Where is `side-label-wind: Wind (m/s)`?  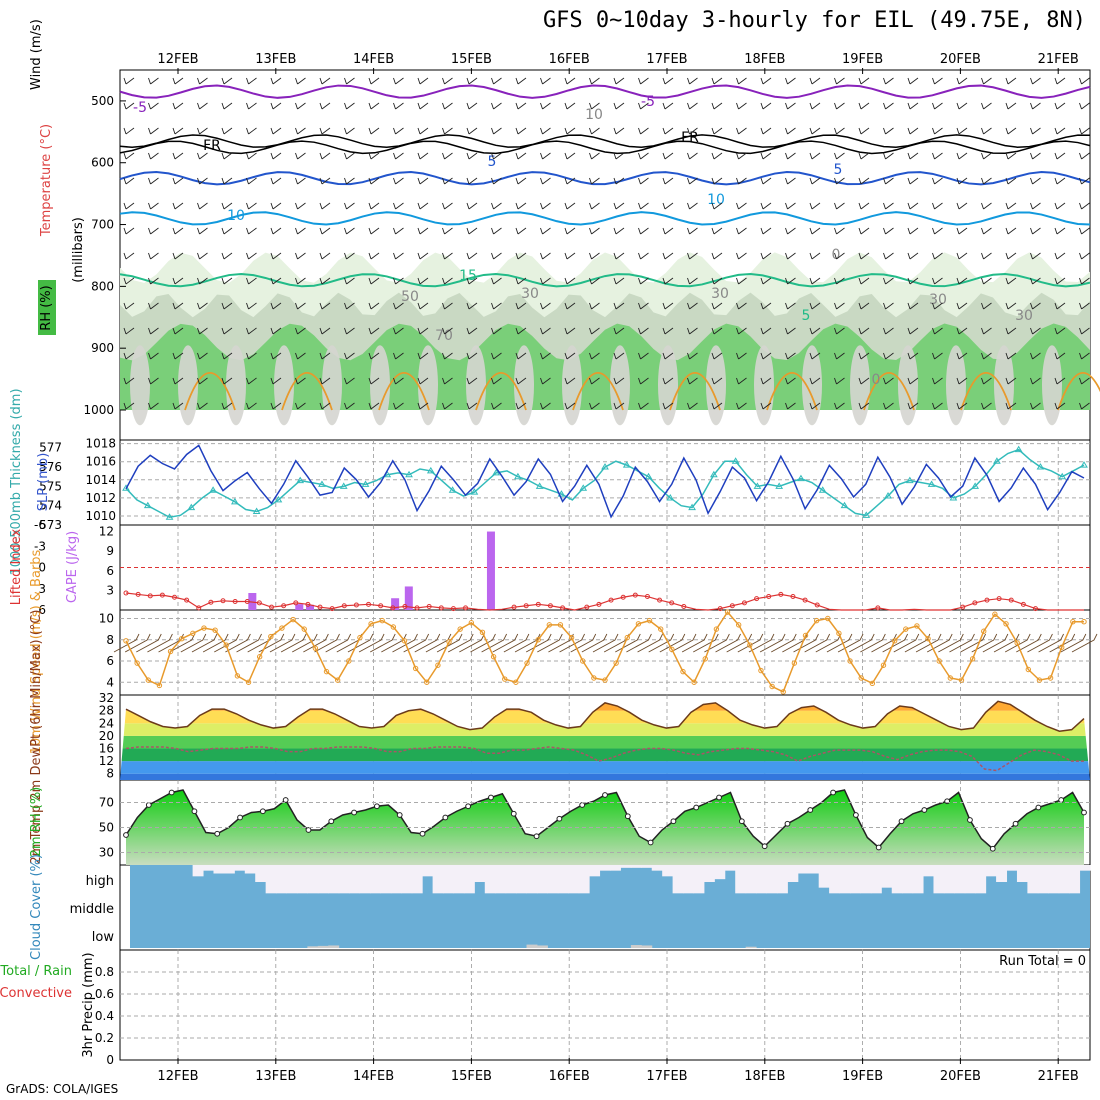 side-label-wind: Wind (m/s) is located at coordinates (36, 54).